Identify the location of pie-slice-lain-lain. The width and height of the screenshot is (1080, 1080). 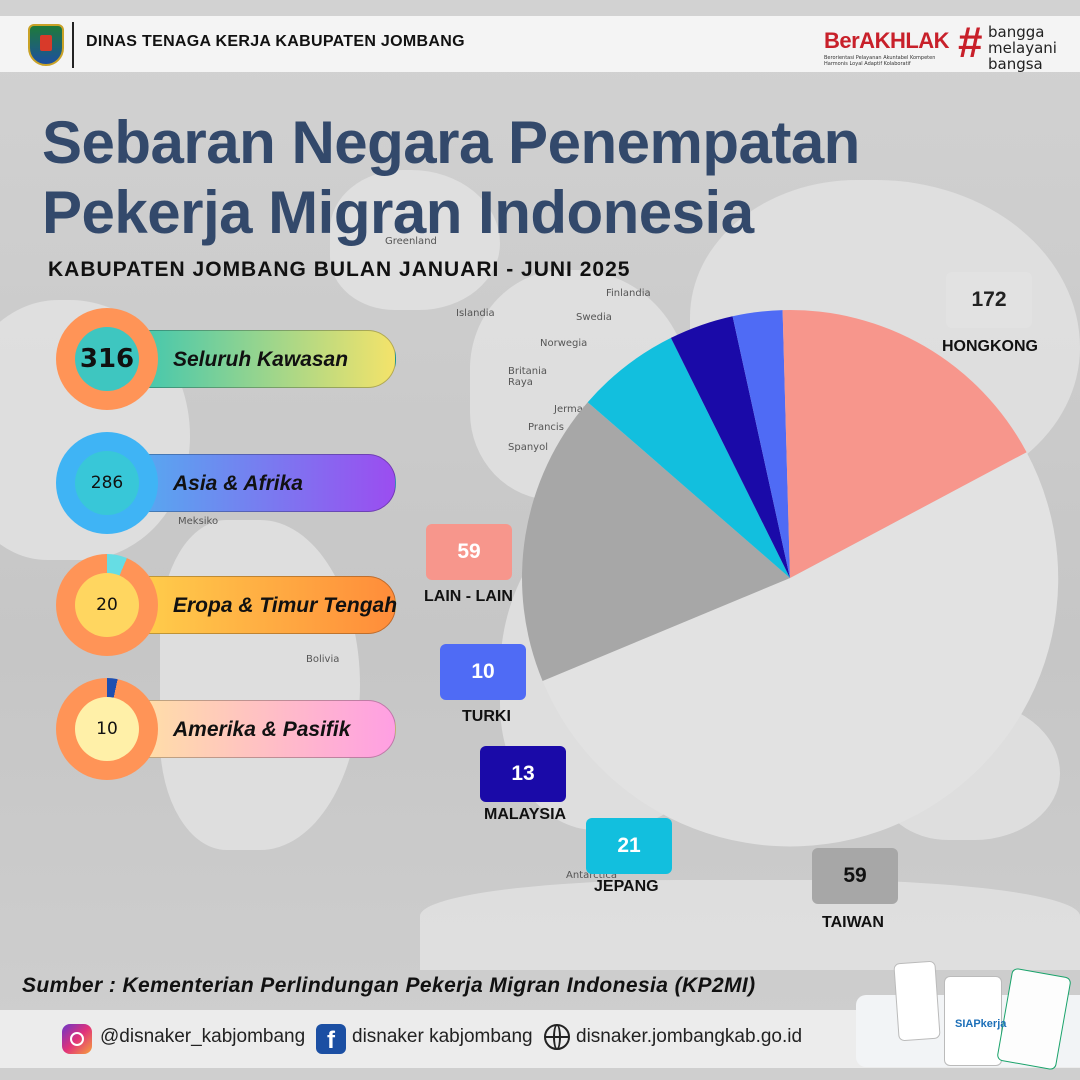
(904, 443).